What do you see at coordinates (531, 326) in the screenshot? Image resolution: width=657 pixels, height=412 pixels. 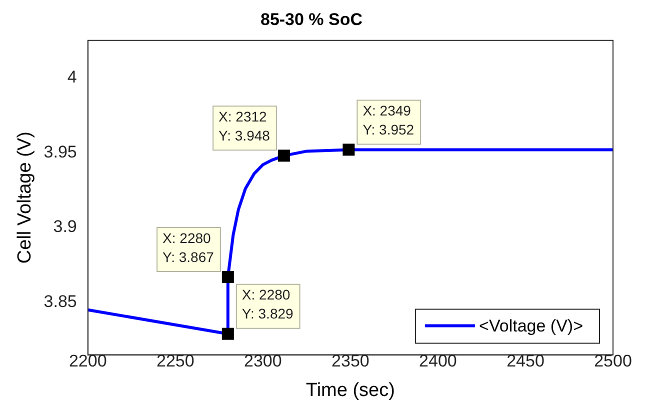 I see `legend-label: <Voltage (V)>` at bounding box center [531, 326].